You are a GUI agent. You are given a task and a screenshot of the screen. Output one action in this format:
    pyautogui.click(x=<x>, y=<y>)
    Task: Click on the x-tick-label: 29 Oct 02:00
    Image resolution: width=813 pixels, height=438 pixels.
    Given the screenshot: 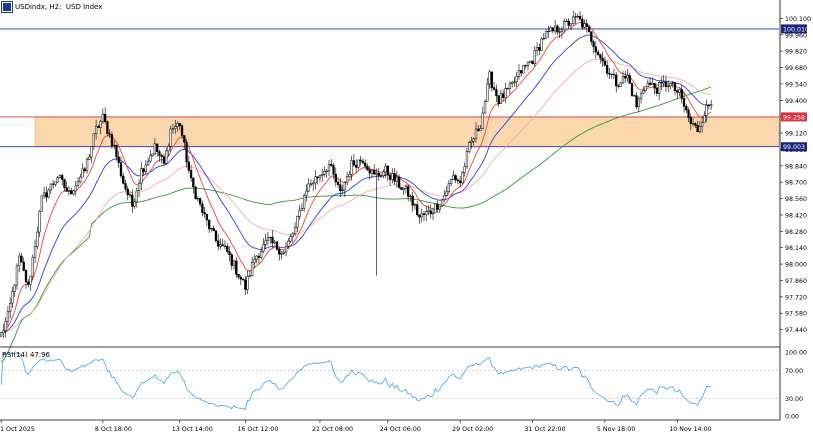 What is the action you would take?
    pyautogui.click(x=472, y=429)
    